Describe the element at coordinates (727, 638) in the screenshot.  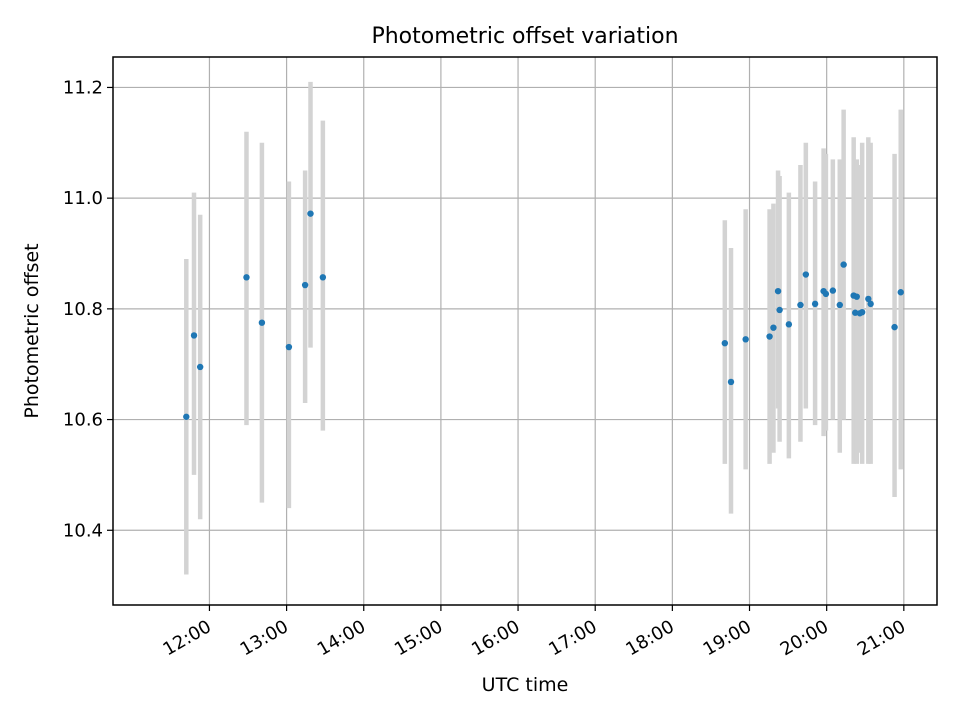
I see `x-tick-label: 19:00` at that location.